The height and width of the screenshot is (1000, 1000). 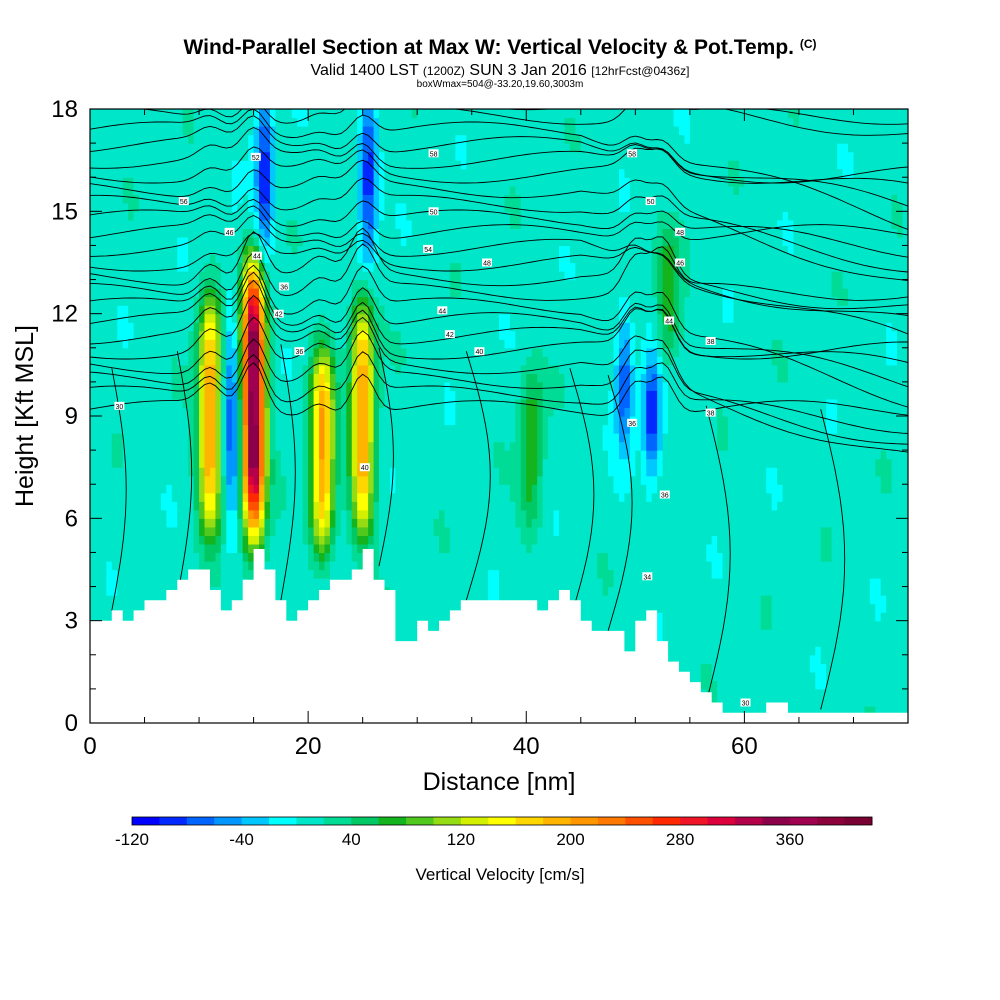 I want to click on valid-date: SUN 3 Jan 2016, so click(x=528, y=70).